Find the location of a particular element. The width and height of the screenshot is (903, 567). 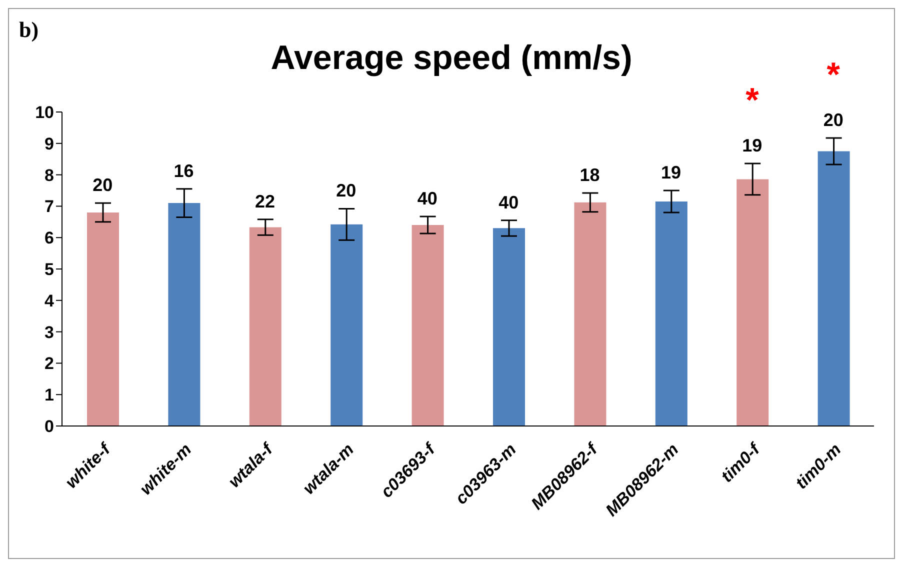

y-tick-label: 3 is located at coordinates (49, 332).